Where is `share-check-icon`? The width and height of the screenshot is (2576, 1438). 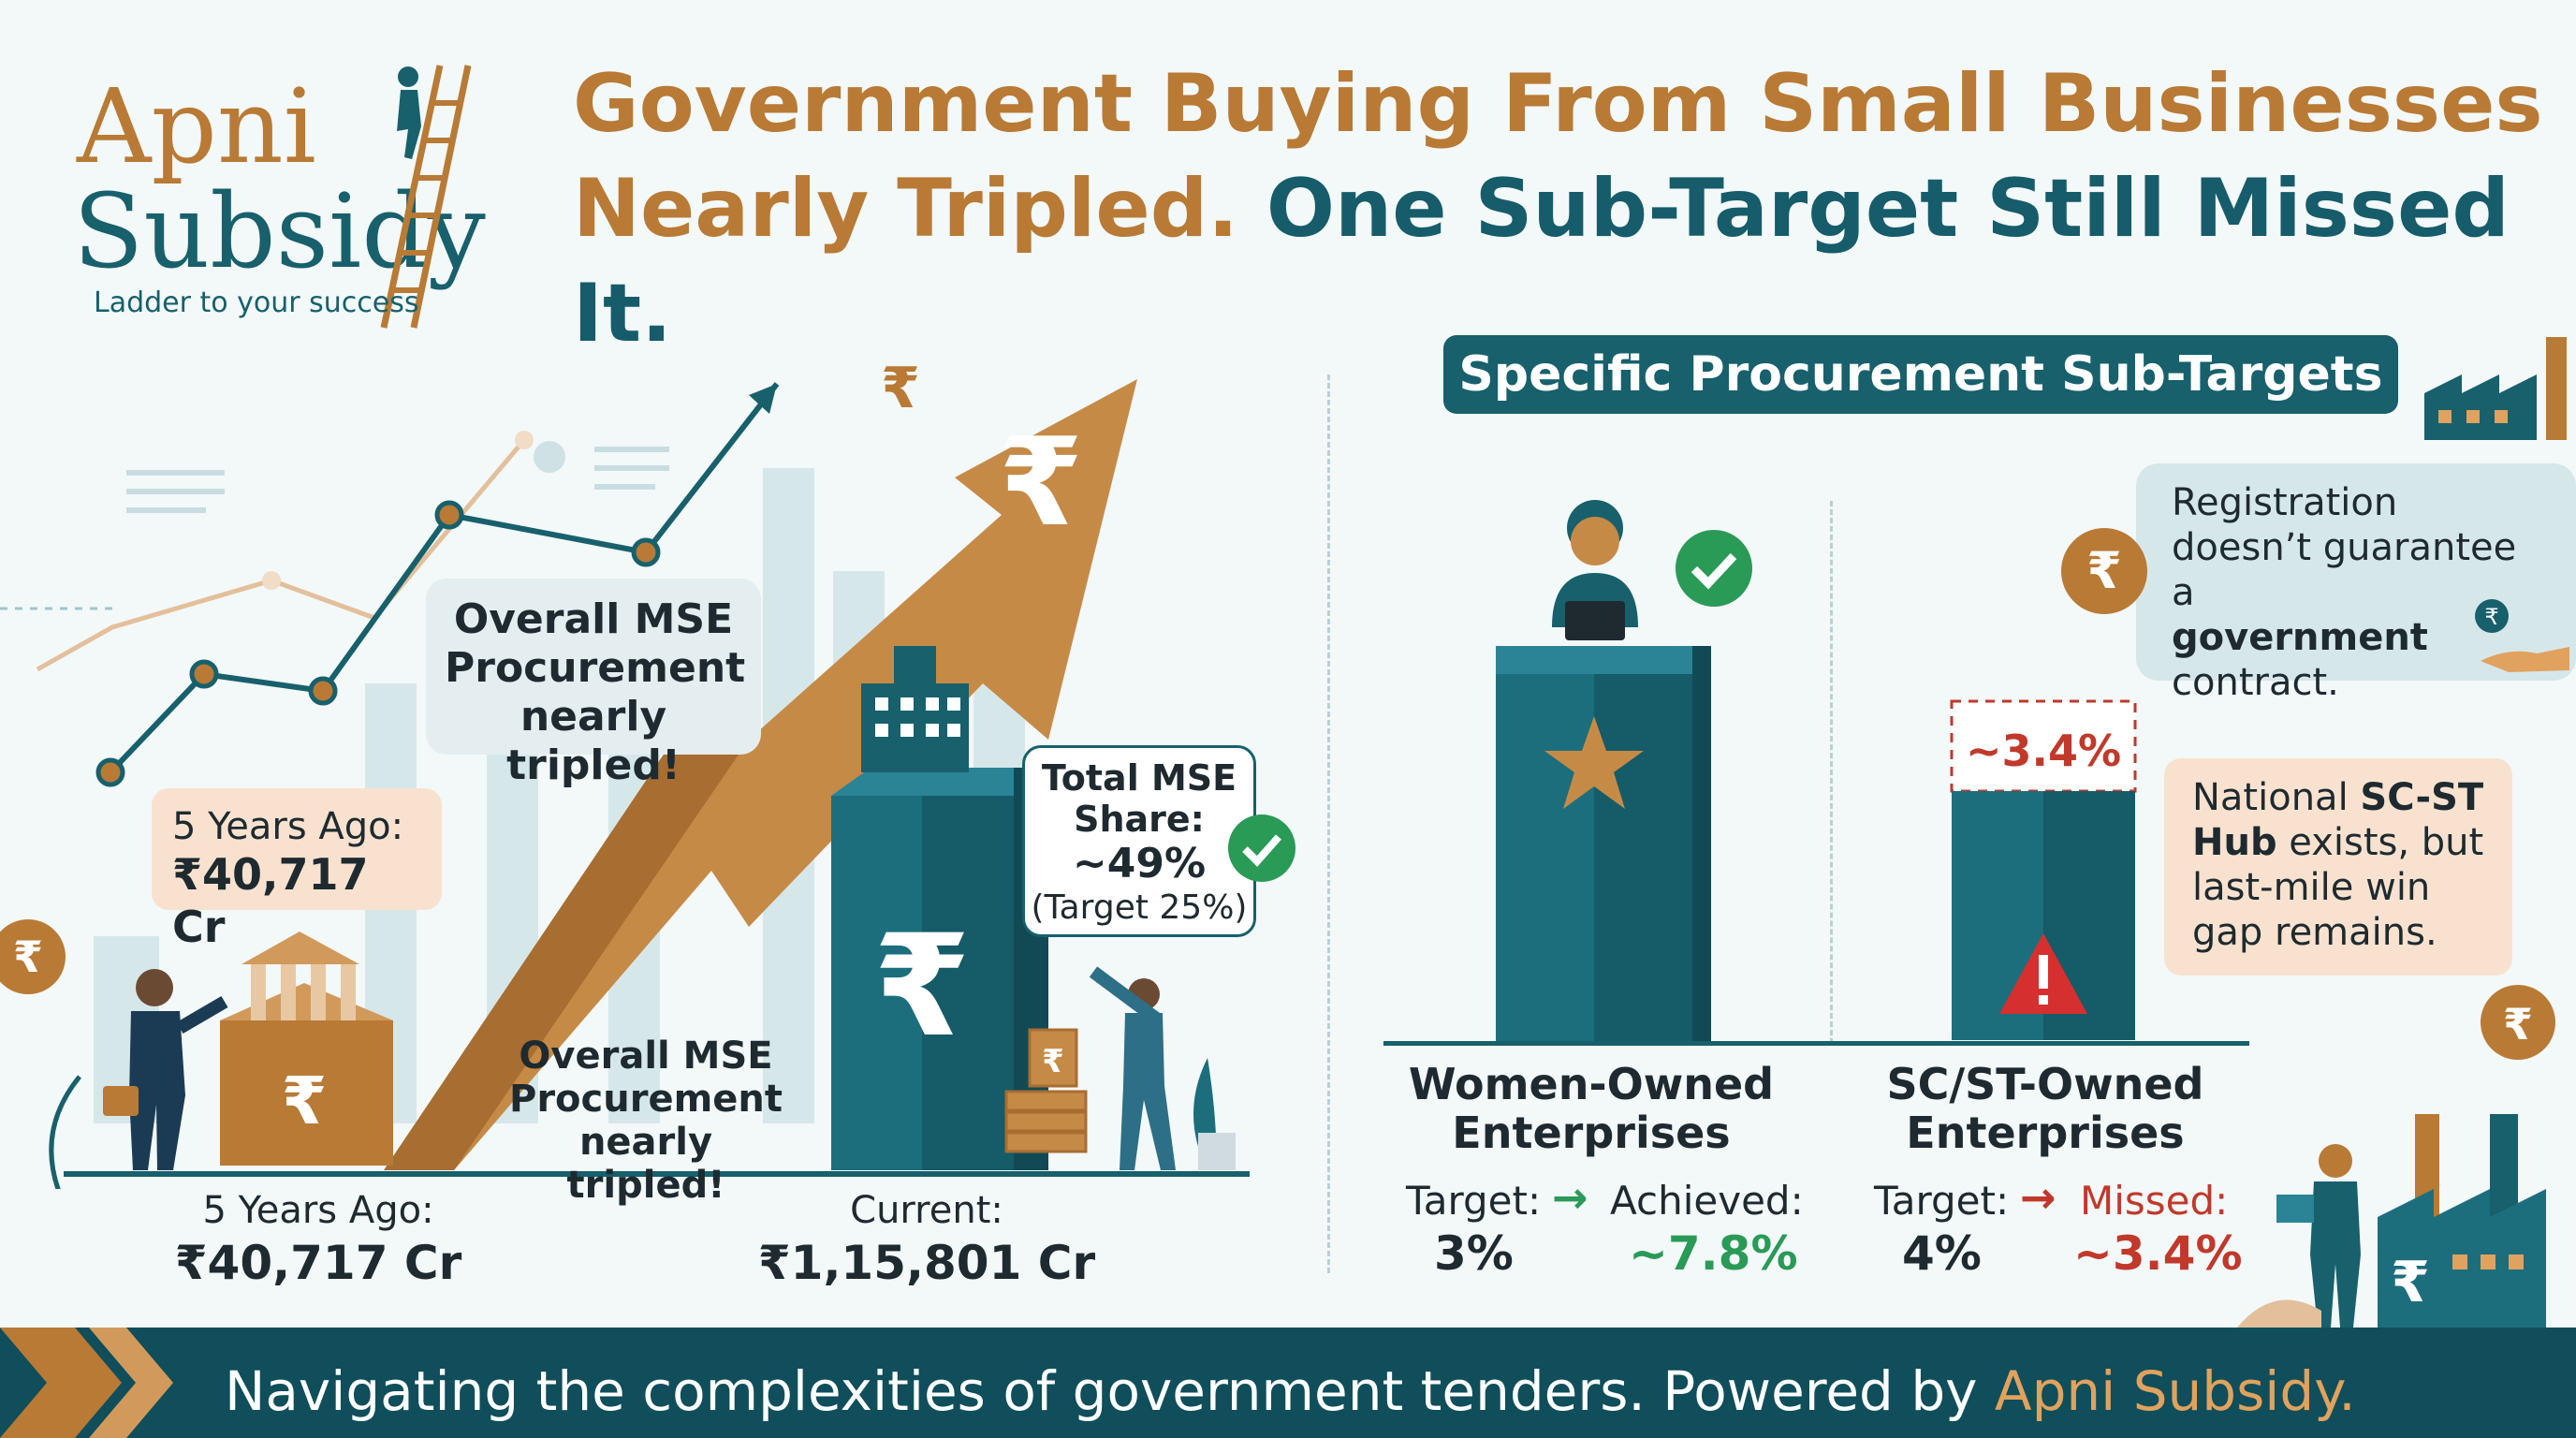 share-check-icon is located at coordinates (1261, 848).